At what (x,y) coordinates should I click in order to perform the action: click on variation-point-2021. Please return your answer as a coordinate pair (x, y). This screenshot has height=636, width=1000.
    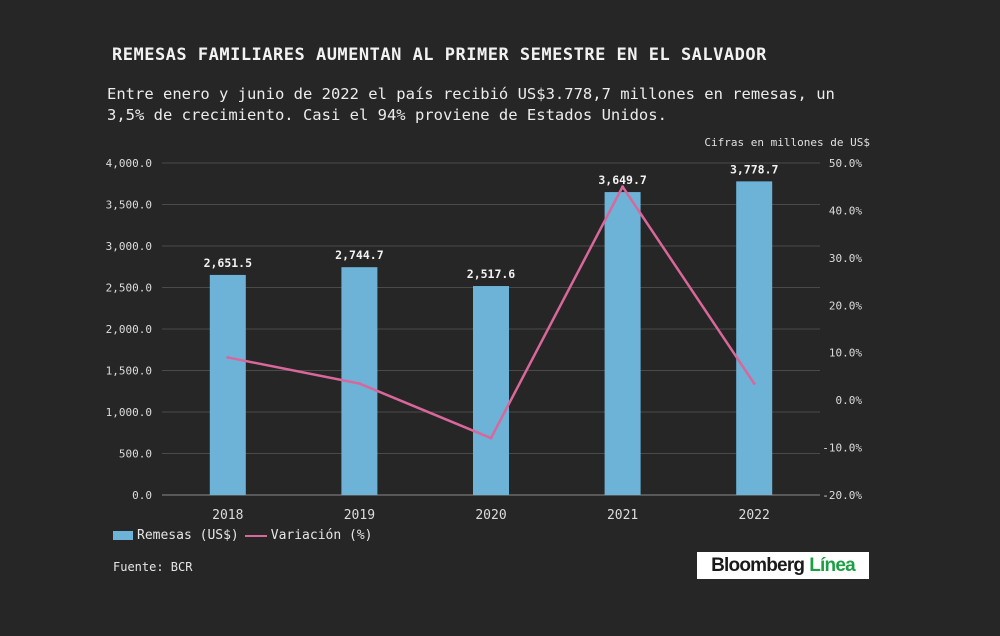
    Looking at the image, I should click on (623, 187).